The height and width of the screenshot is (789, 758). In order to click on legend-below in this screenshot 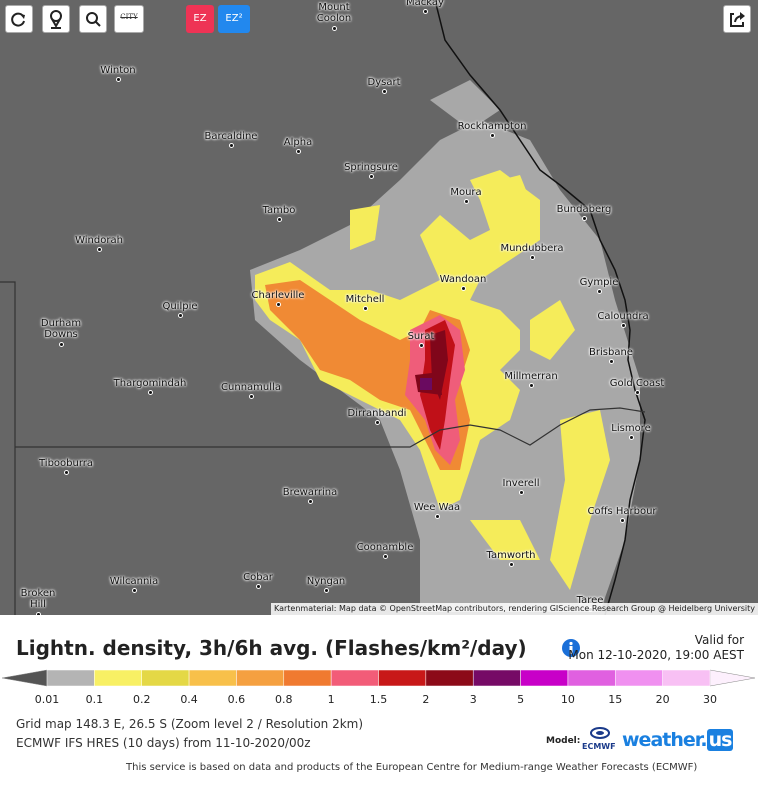, I will do `click(24, 678)`.